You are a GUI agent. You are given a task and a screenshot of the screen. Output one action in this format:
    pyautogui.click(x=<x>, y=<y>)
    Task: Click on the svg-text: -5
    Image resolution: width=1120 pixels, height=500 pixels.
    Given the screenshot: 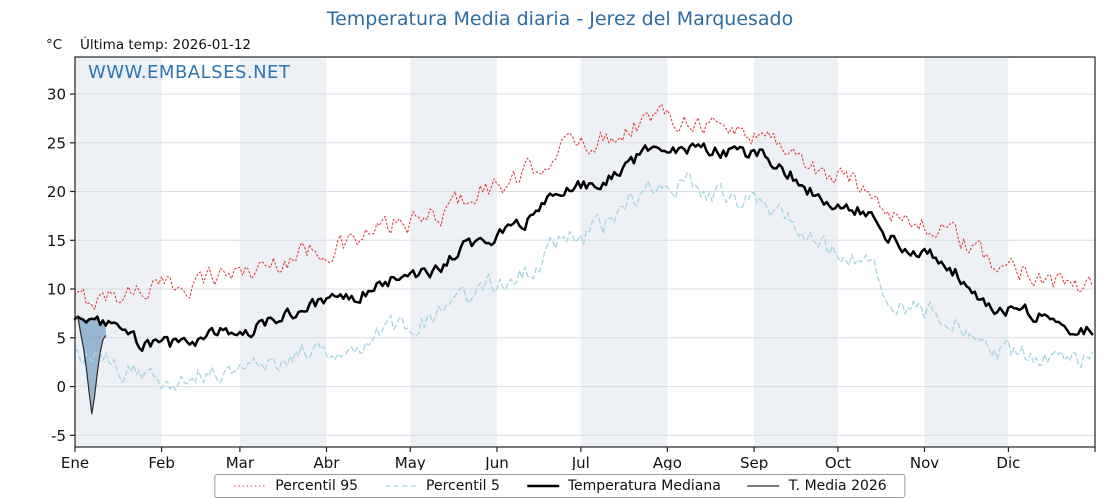 What is the action you would take?
    pyautogui.click(x=58, y=436)
    